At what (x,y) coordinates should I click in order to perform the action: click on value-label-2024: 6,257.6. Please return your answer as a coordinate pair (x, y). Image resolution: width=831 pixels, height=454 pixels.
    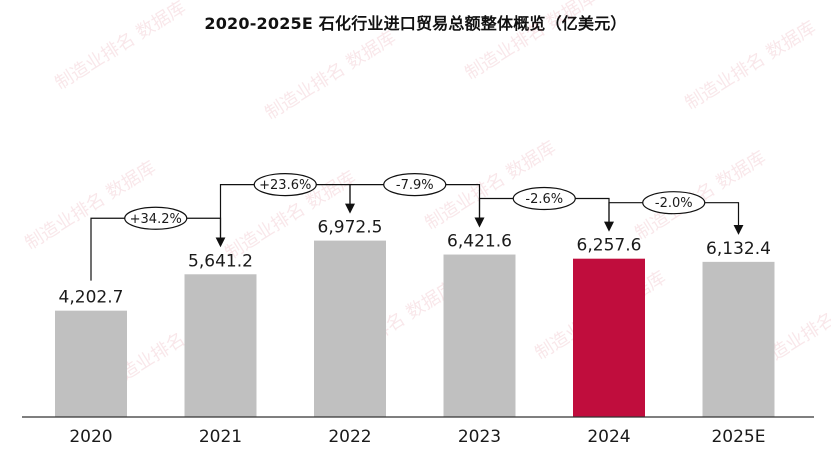
    Looking at the image, I should click on (609, 246).